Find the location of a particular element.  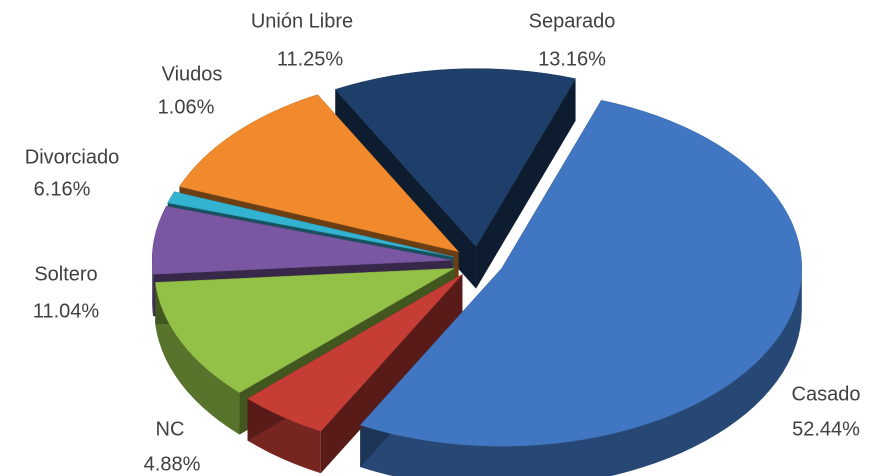

category-label: Separado is located at coordinates (572, 21).